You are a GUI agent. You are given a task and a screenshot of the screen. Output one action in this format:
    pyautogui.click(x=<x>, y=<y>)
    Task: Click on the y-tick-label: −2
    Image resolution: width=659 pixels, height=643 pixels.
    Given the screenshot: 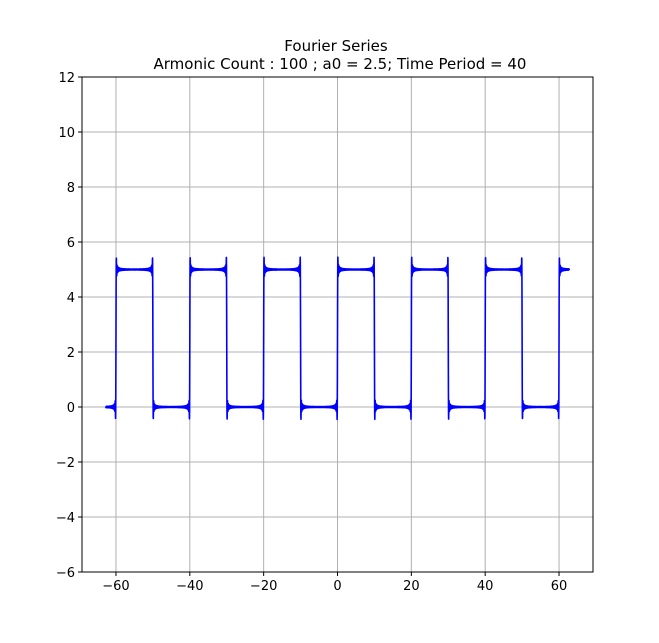 What is the action you would take?
    pyautogui.click(x=65, y=463)
    